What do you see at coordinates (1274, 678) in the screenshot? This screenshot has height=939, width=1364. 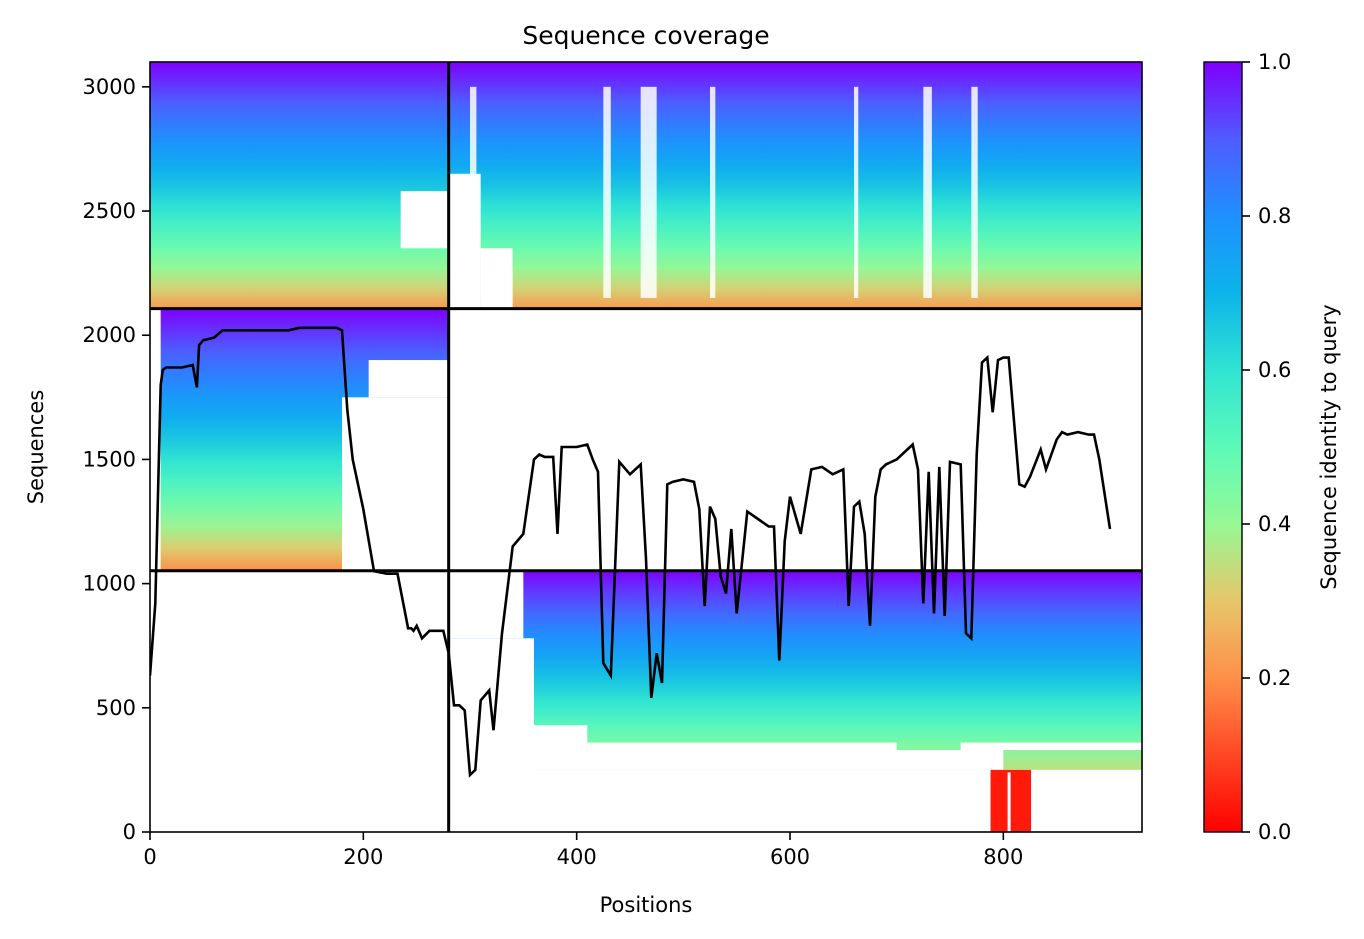 I see `colorbar-tick-label: 0.2` at bounding box center [1274, 678].